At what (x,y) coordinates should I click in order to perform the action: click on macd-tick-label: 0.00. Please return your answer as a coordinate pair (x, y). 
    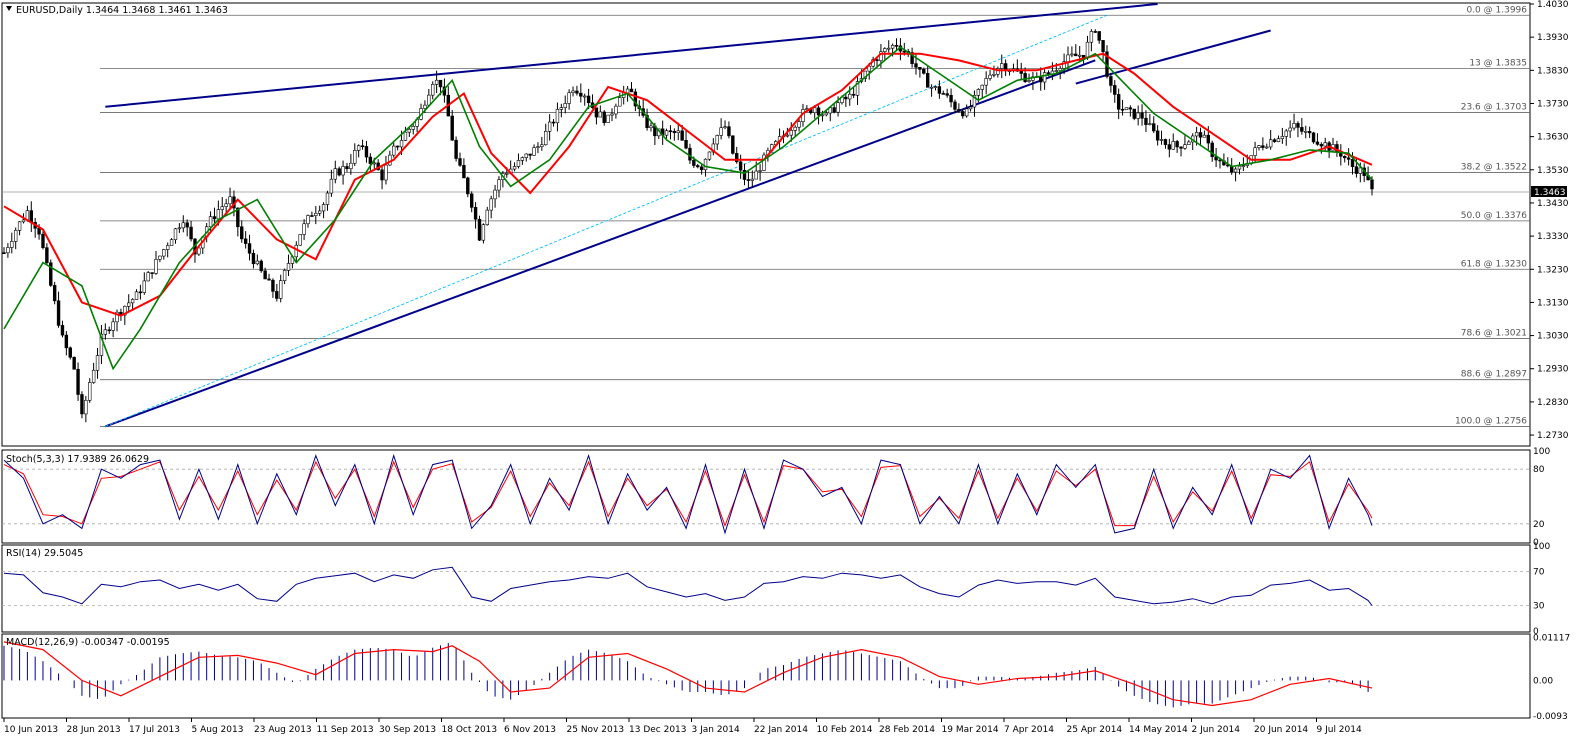
    Looking at the image, I should click on (1543, 681).